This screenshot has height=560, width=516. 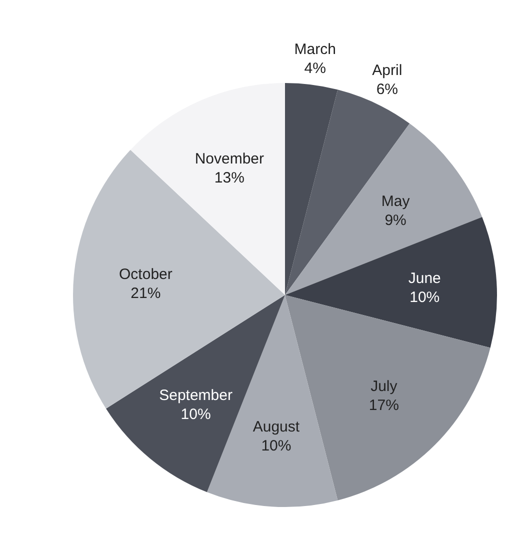 What do you see at coordinates (276, 427) in the screenshot?
I see `slice-label: August` at bounding box center [276, 427].